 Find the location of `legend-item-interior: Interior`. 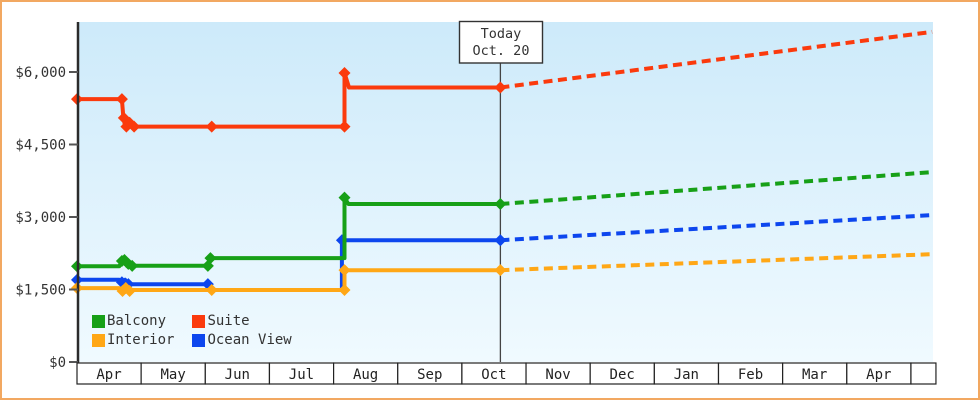

legend-item-interior: Interior is located at coordinates (133, 340).